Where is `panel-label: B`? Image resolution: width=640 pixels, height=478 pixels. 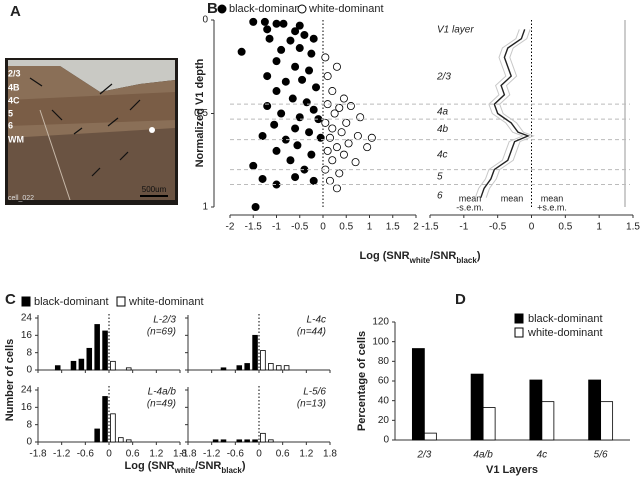 panel-label: B is located at coordinates (212, 8).